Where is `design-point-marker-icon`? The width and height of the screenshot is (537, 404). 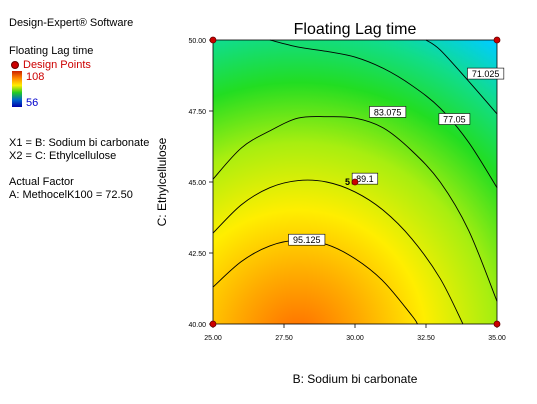 design-point-marker-icon is located at coordinates (15, 65).